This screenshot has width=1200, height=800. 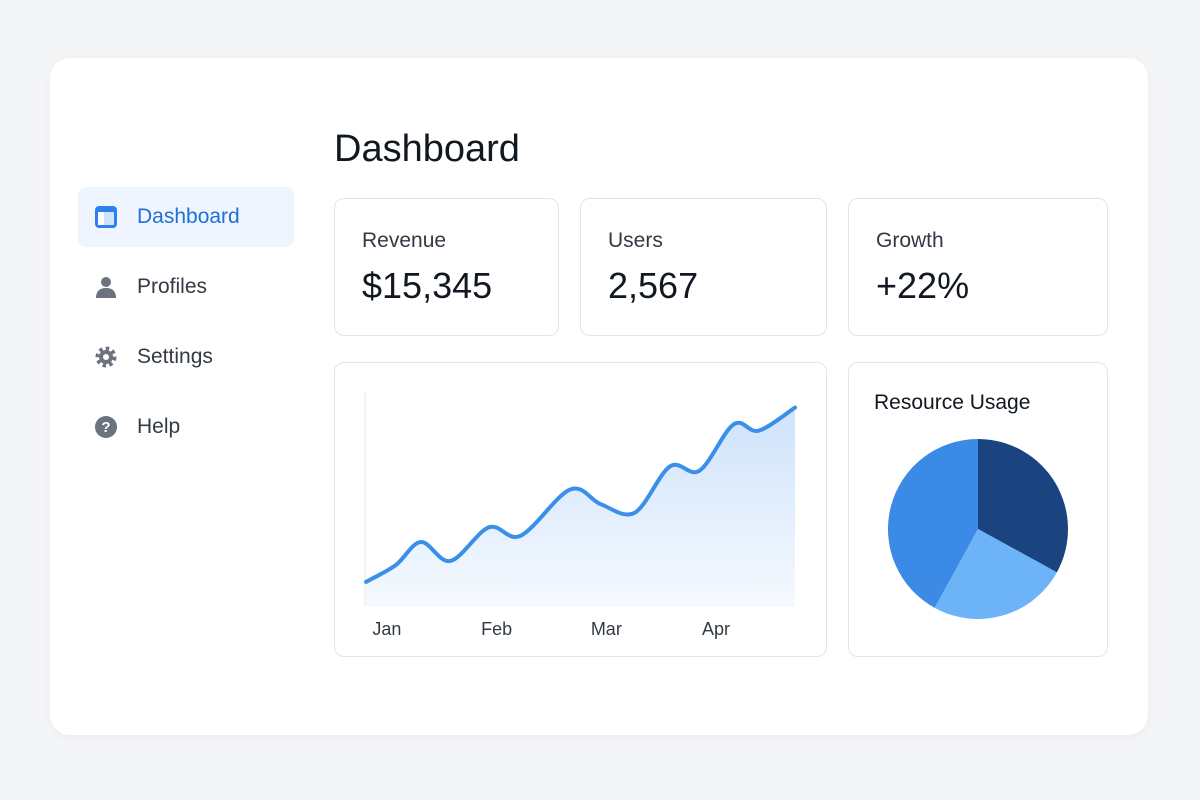 What do you see at coordinates (427, 149) in the screenshot?
I see `page-title: Dashboard` at bounding box center [427, 149].